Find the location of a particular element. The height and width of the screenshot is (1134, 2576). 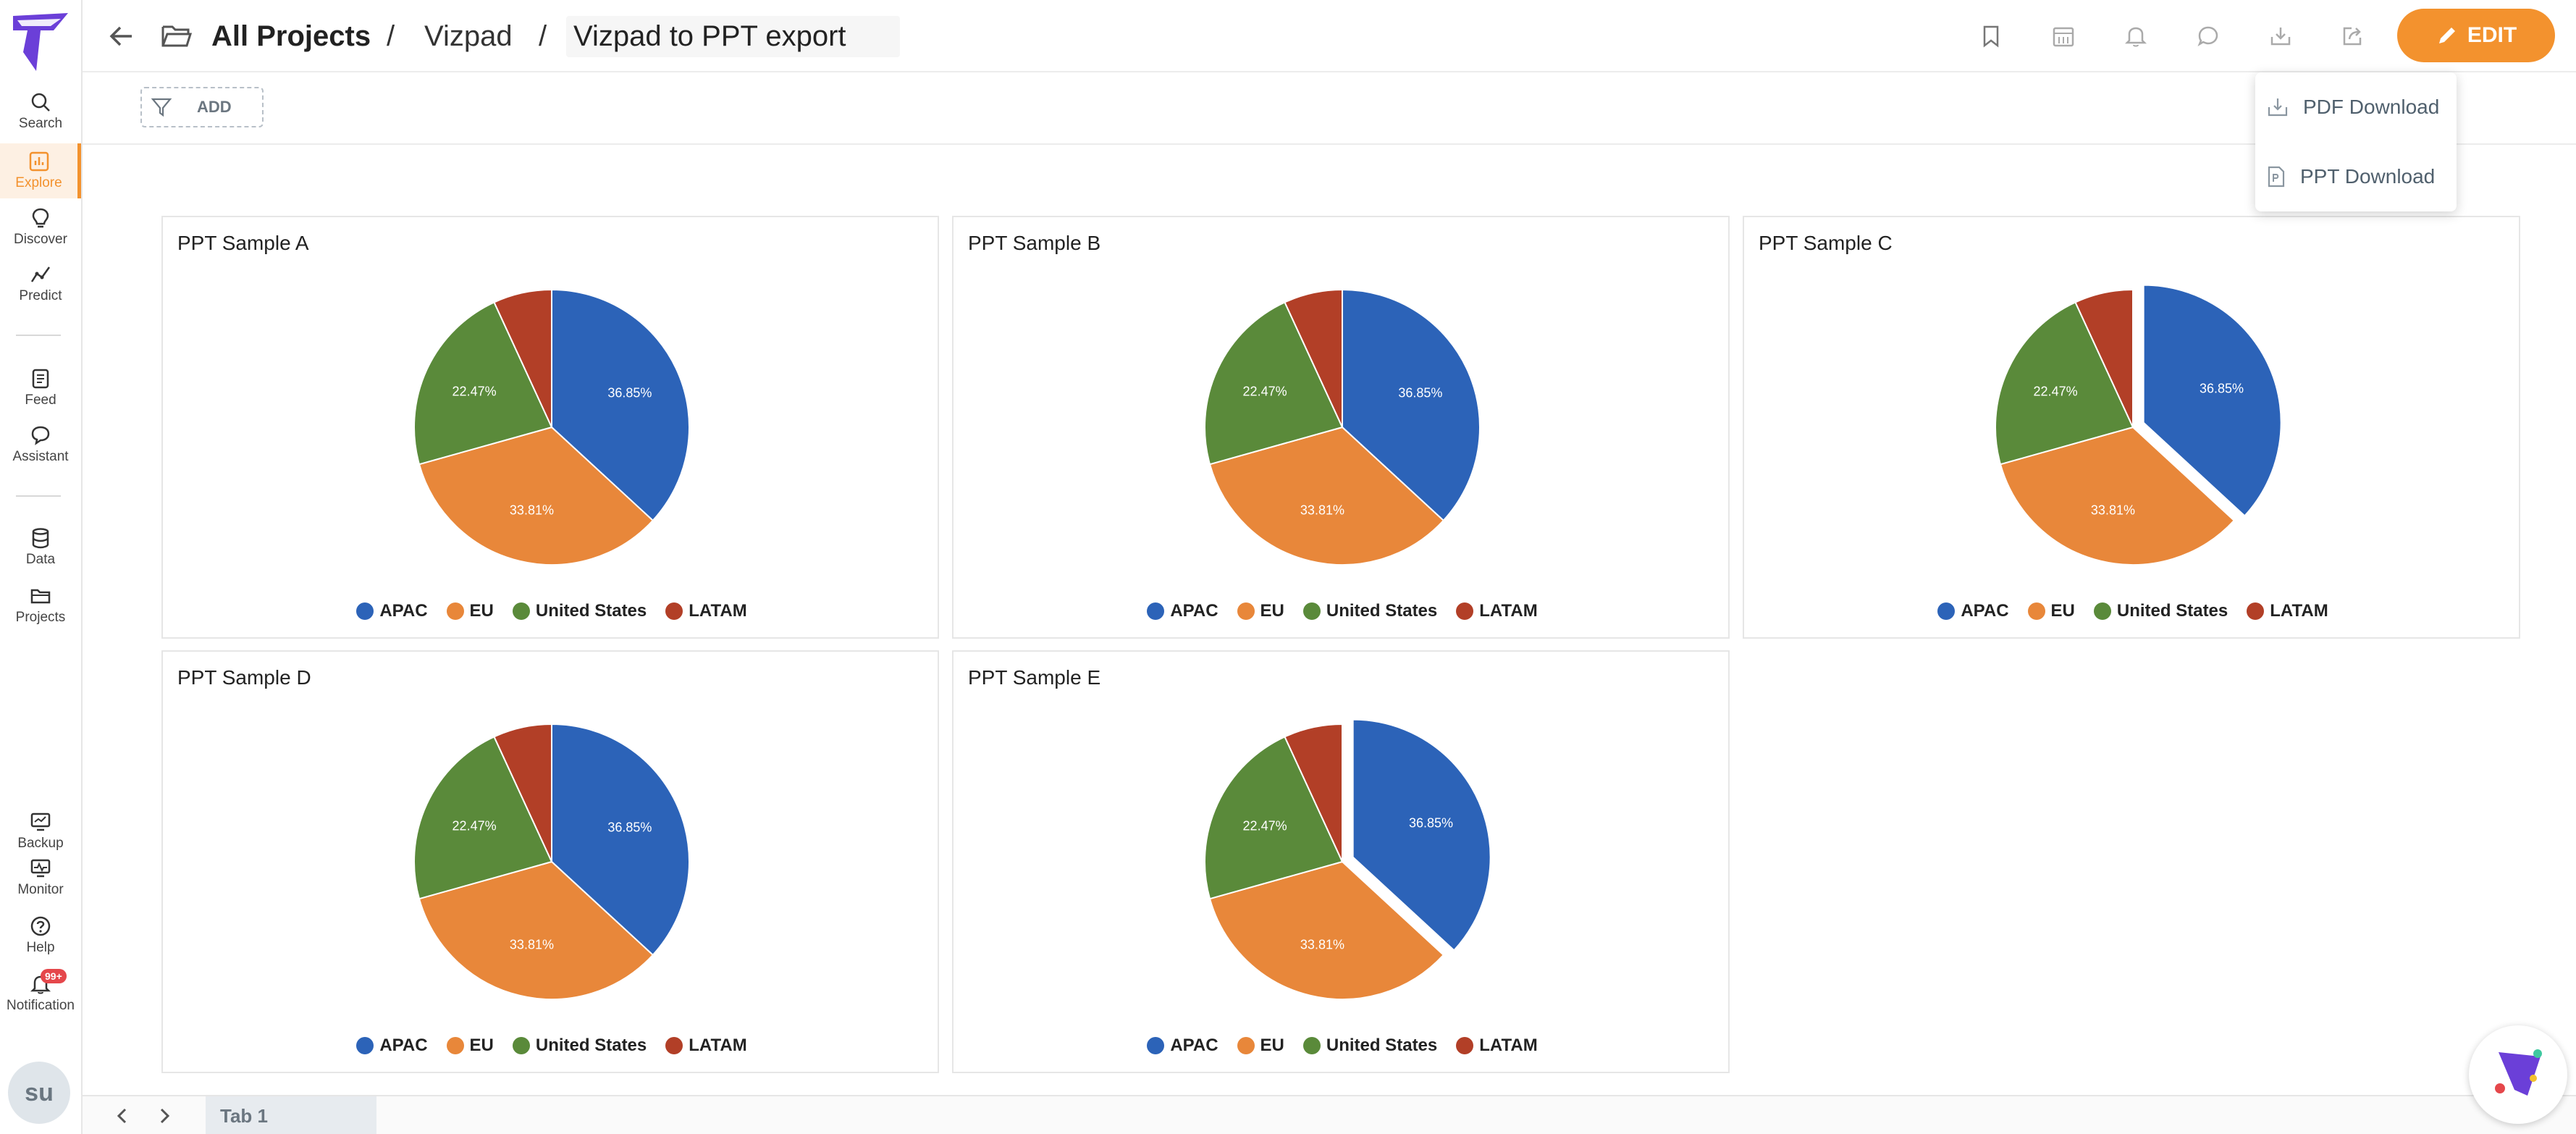

tab-next-button is located at coordinates (164, 1116).